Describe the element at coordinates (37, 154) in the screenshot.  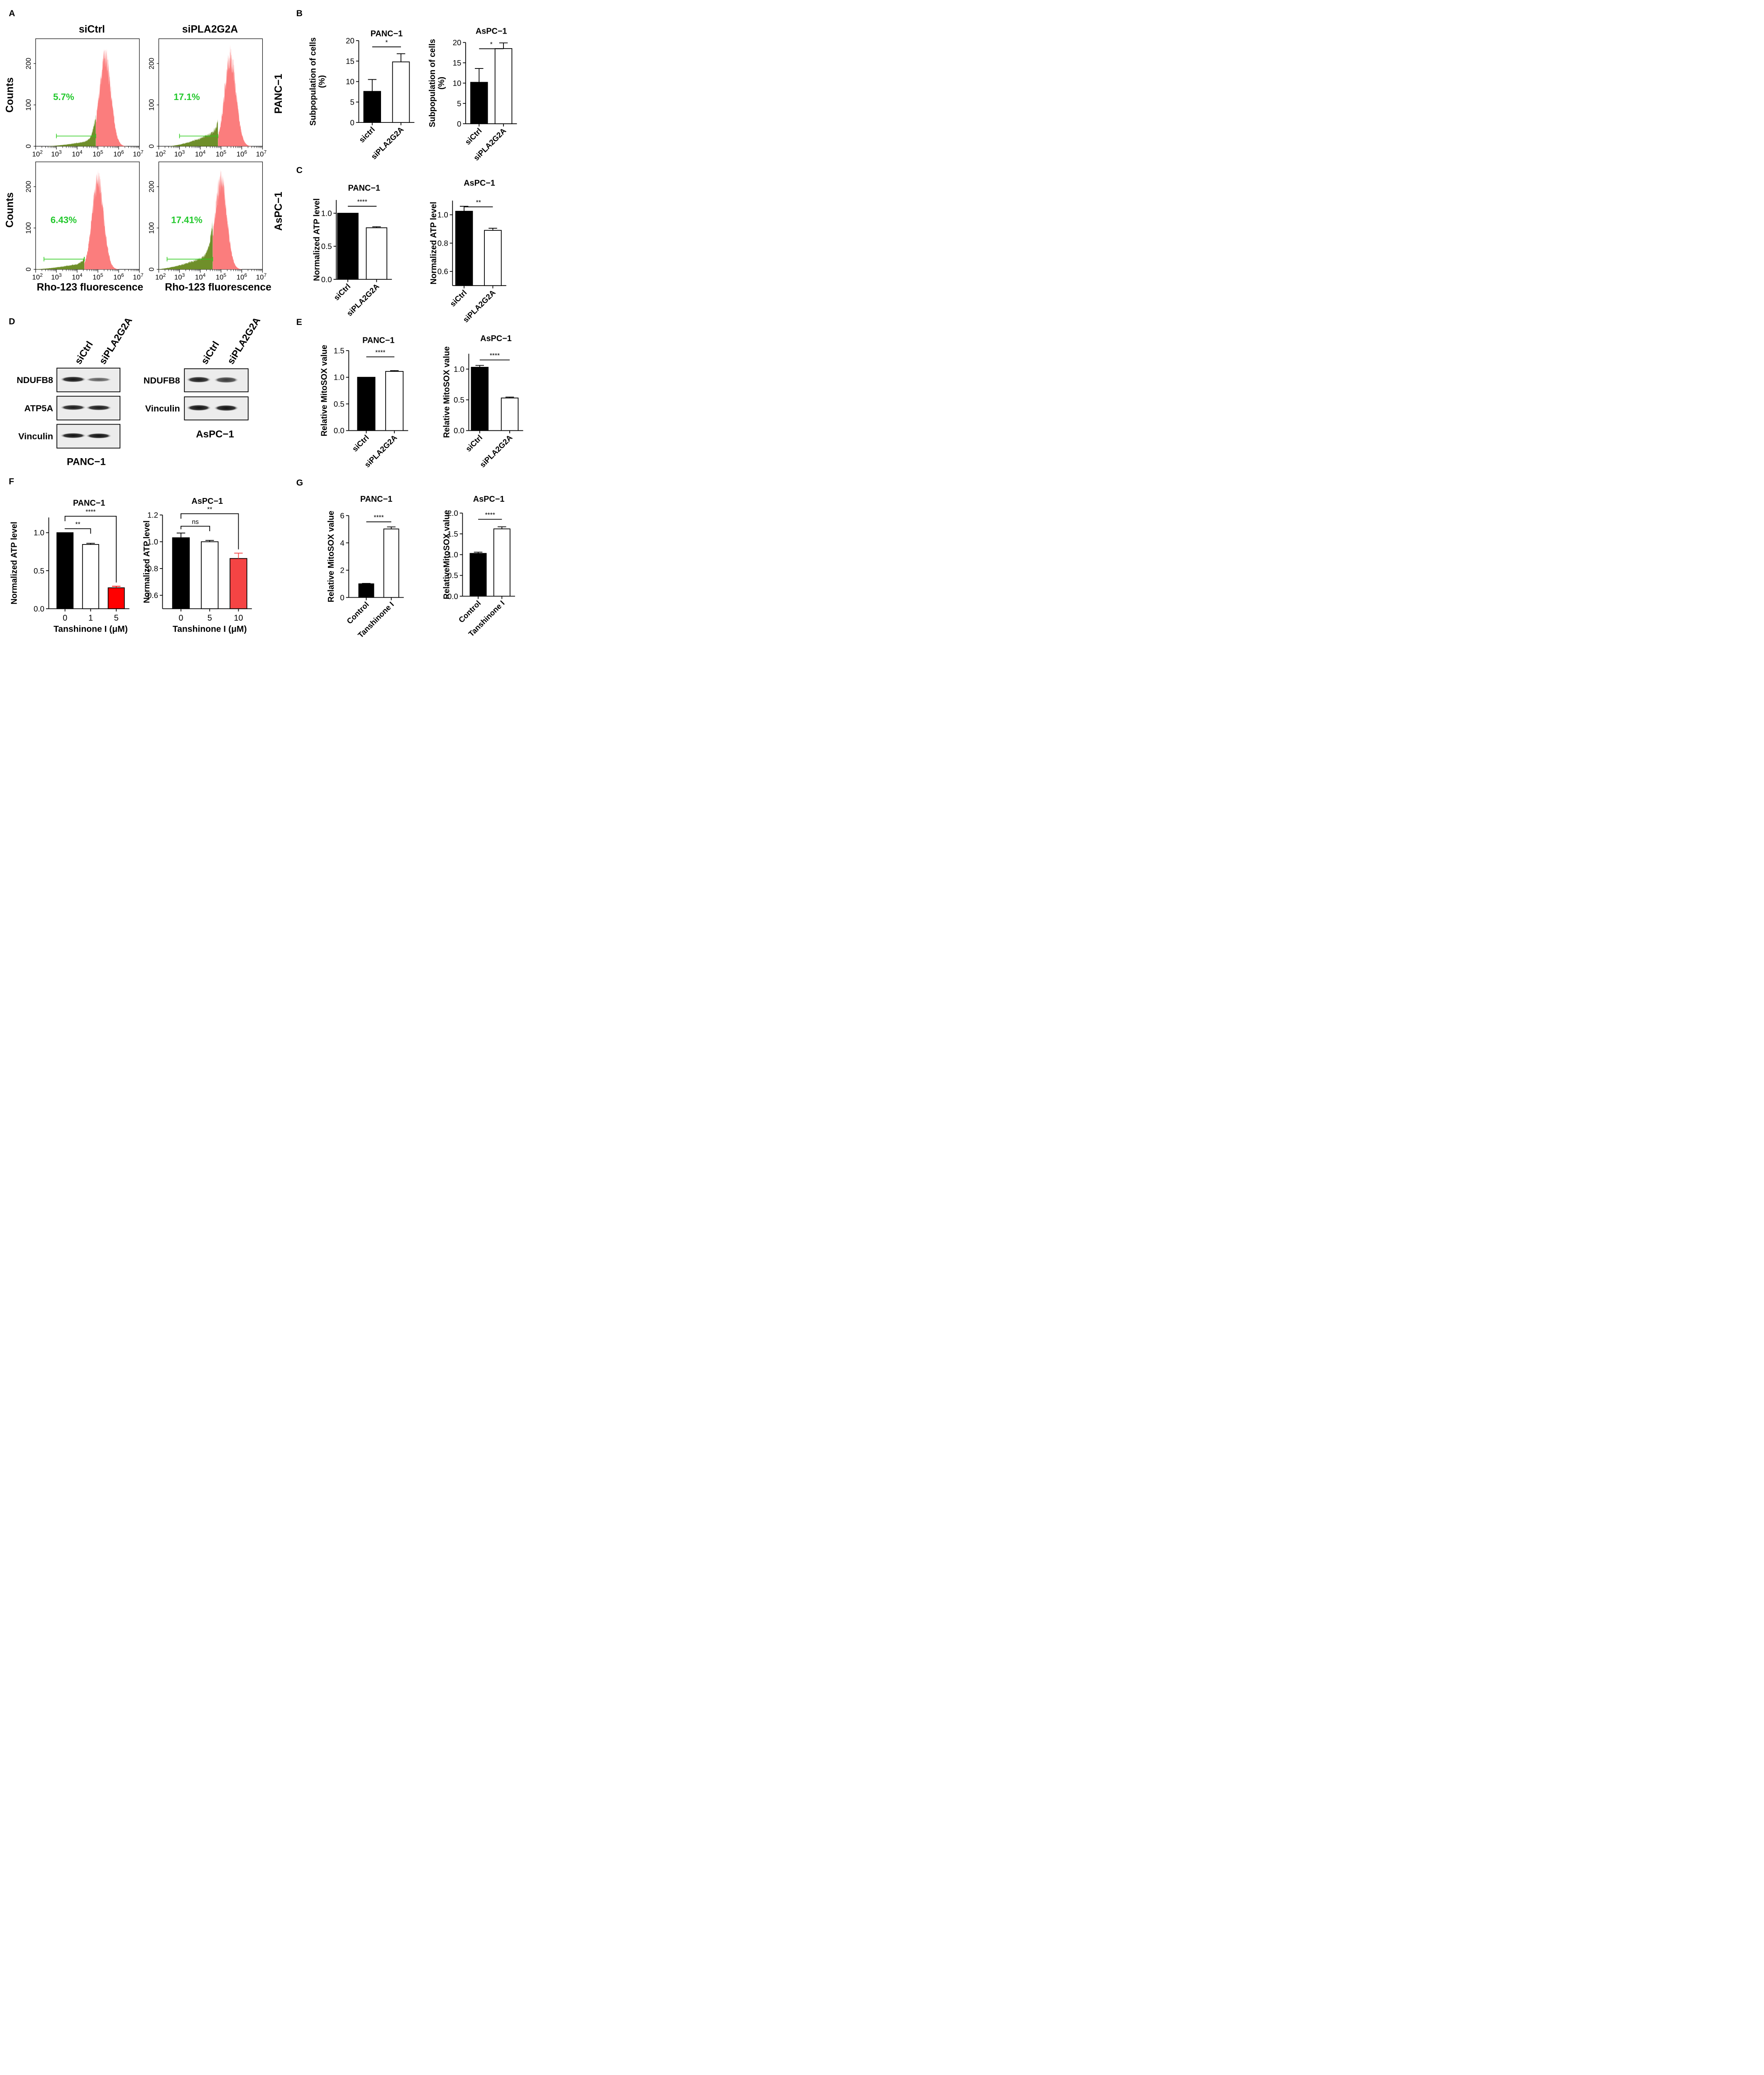
I see `x-tick-label: 10²` at that location.